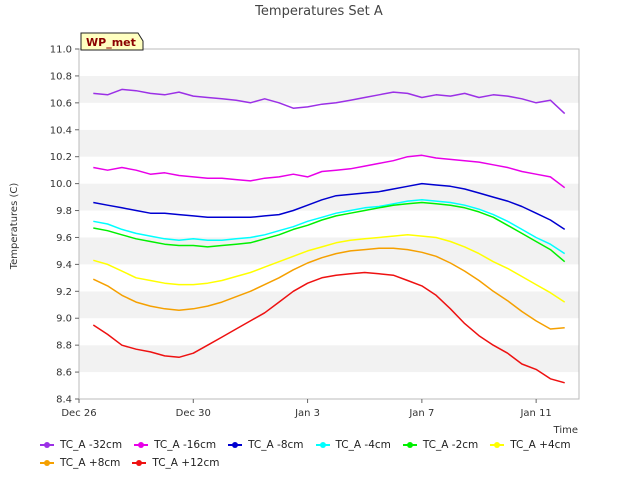 The height and width of the screenshot is (480, 640). I want to click on legend-label: TC_A -32cm, so click(91, 445).